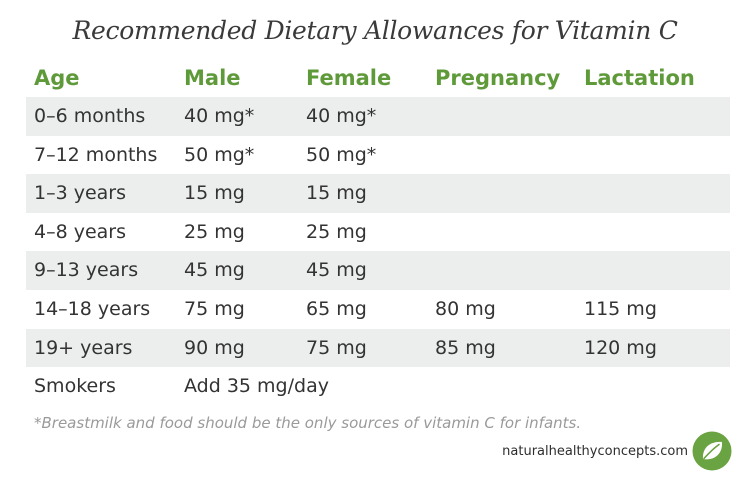 The width and height of the screenshot is (750, 479). What do you see at coordinates (378, 116) in the screenshot?
I see `table-row: 0–6 months 40 mg* 40 mg*` at bounding box center [378, 116].